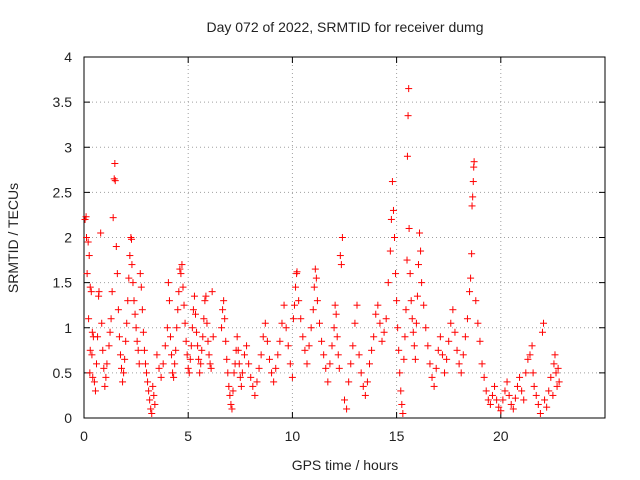 The width and height of the screenshot is (640, 480). Describe the element at coordinates (63, 283) in the screenshot. I see `y-tick-label: 1.5` at that location.